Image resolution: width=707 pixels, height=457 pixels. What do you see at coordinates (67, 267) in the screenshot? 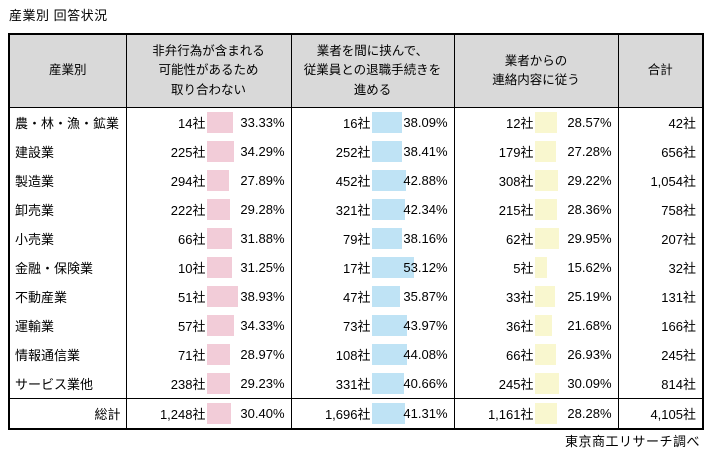
I see `industry-label: 金融・保険業` at bounding box center [67, 267].